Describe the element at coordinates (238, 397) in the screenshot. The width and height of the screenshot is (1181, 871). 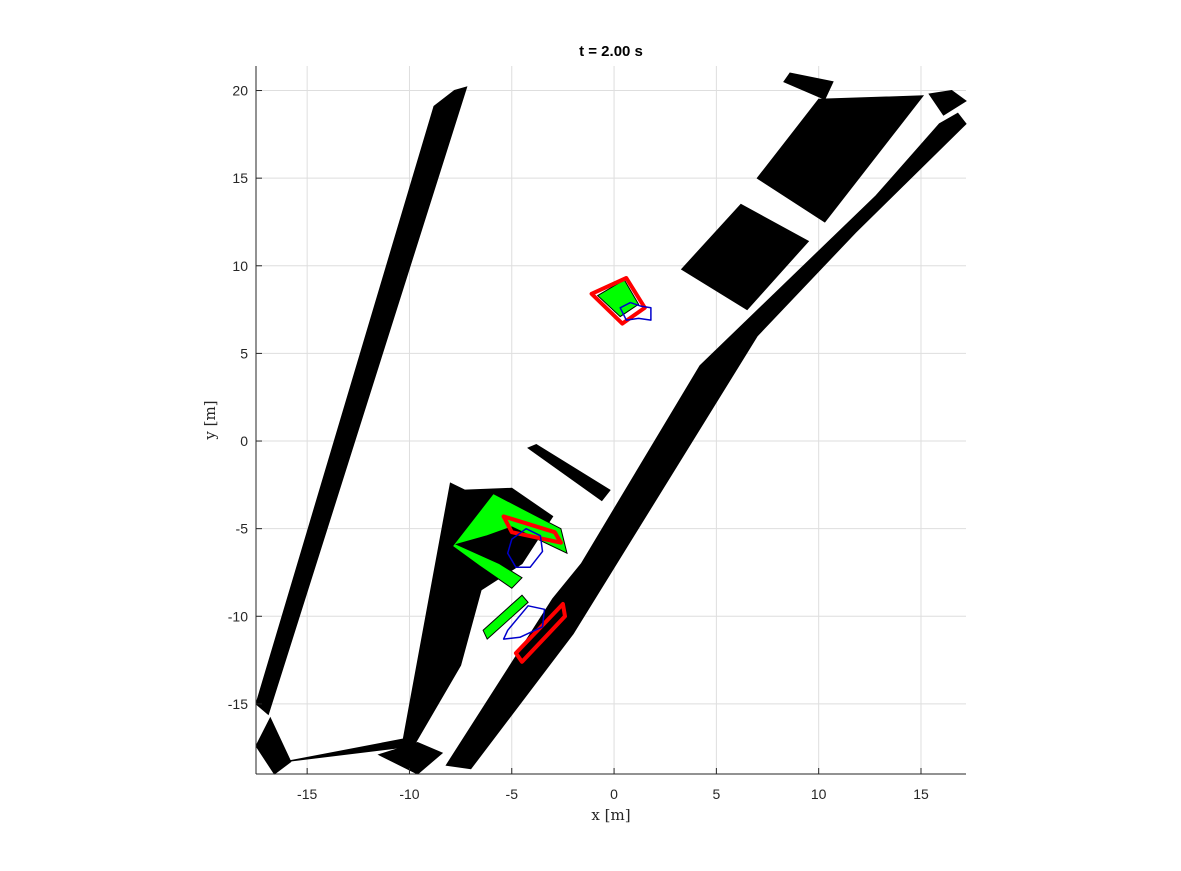
I see `y-tick-labels: -15 -10 -5 0 5 10 15 20` at that location.